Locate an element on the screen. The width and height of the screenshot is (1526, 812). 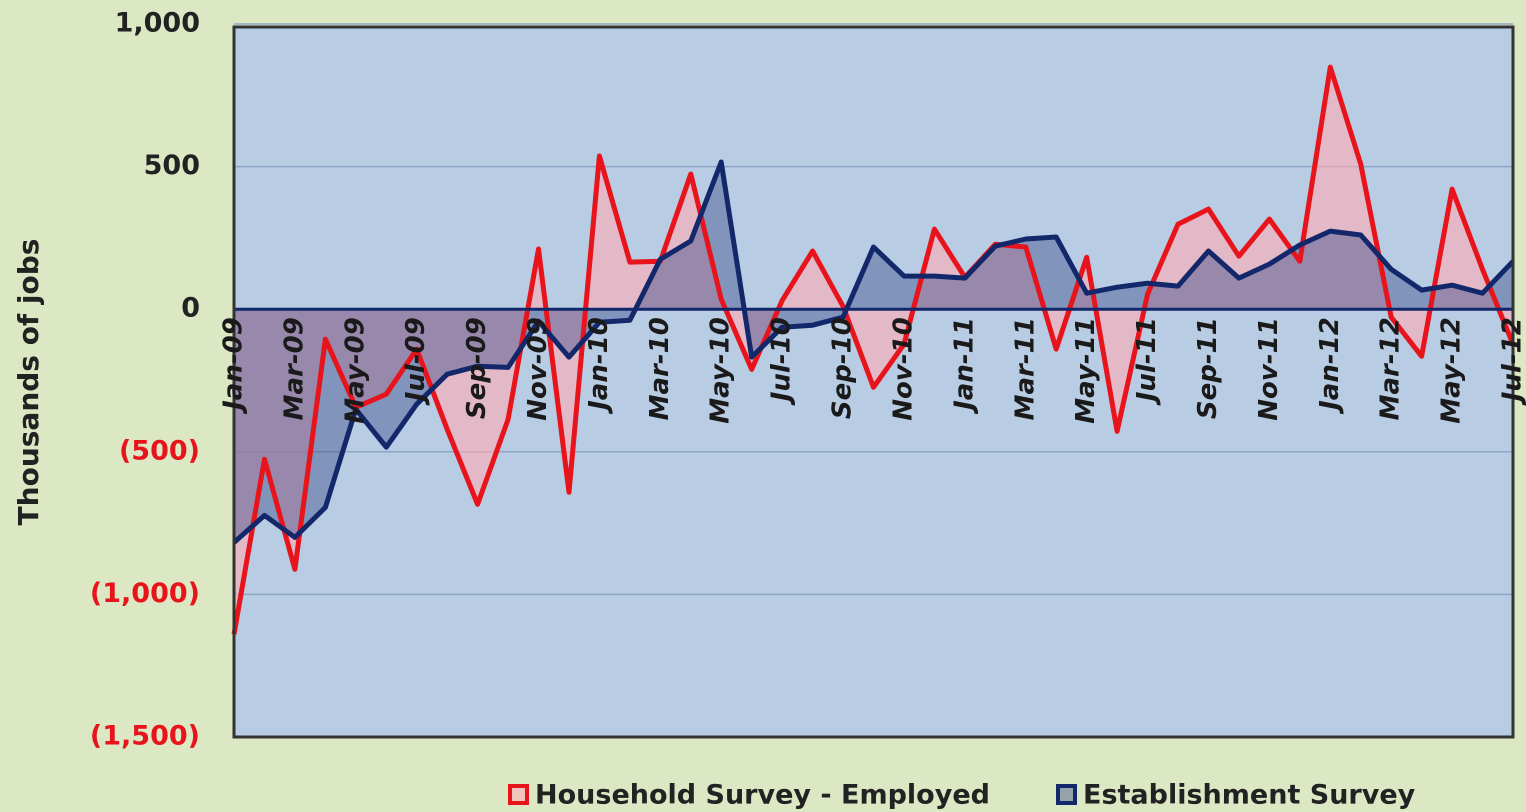
y-tick-label: (1,000) is located at coordinates (145, 593).